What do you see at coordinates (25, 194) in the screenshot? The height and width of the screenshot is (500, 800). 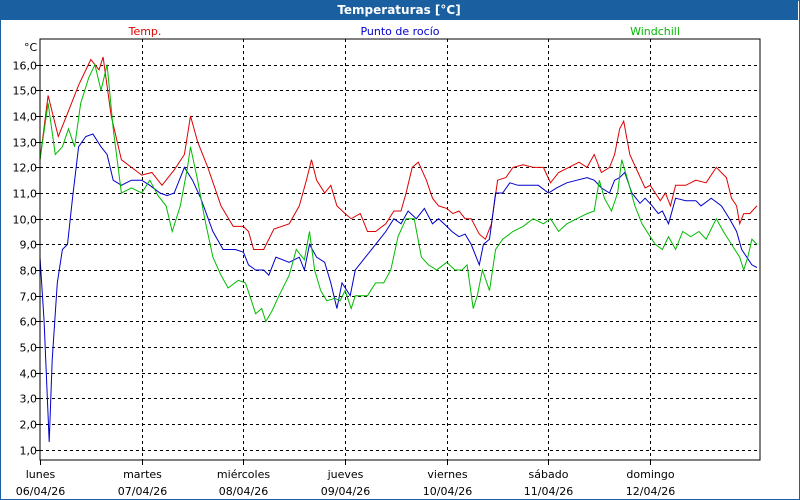 I see `y-tick-label: 11,0` at bounding box center [25, 194].